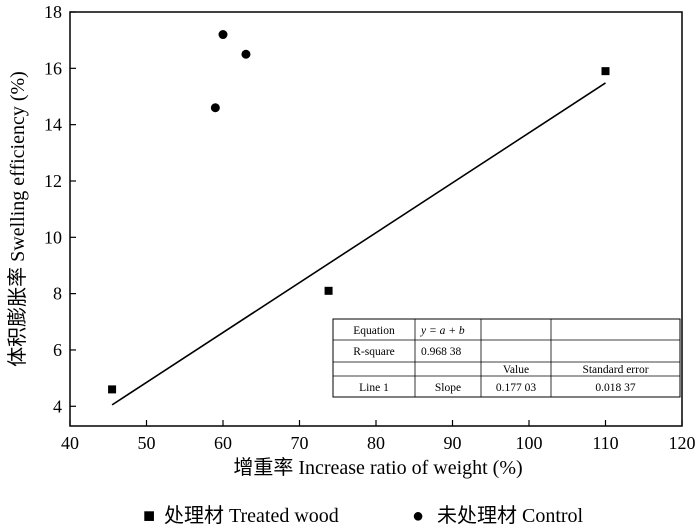 Image resolution: width=700 pixels, height=530 pixels. I want to click on x-axis: 40 50 60 70 80 90 100 110 120, so click(378, 436).